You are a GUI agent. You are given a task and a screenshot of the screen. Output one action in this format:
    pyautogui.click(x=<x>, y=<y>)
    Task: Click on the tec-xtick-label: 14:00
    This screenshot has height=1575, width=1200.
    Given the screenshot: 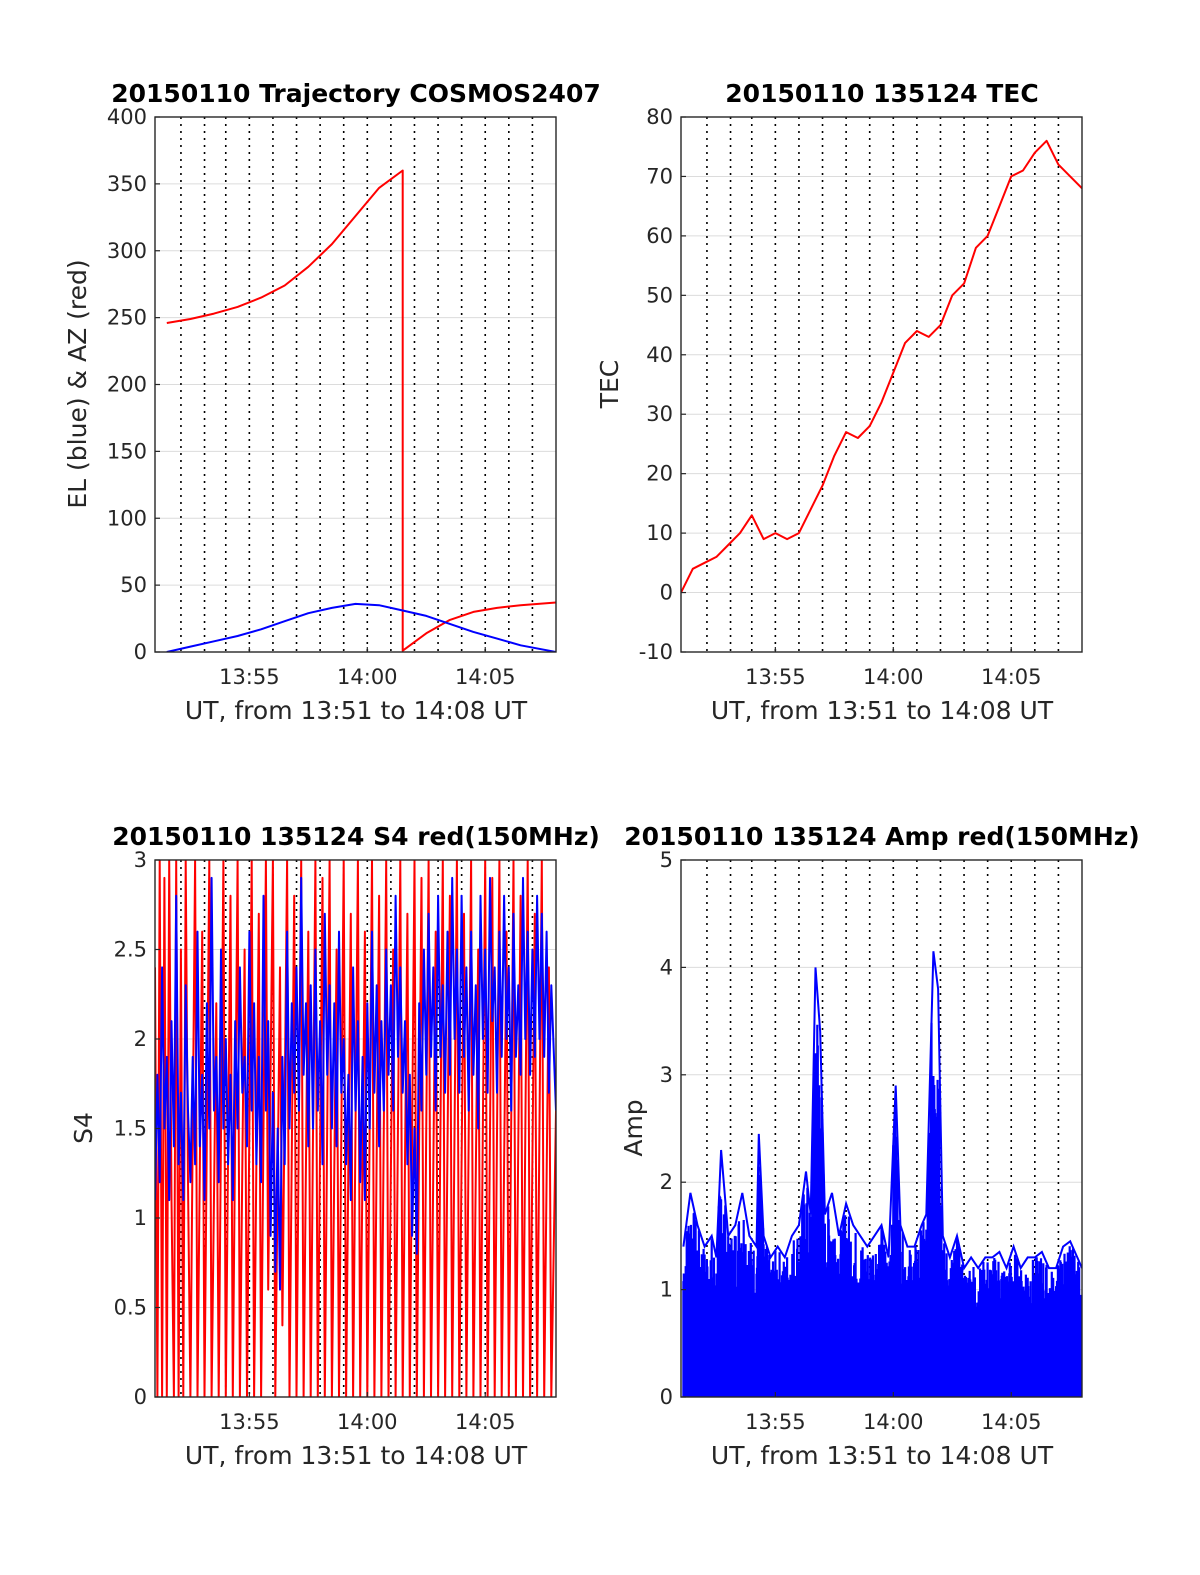 What is the action you would take?
    pyautogui.click(x=893, y=677)
    